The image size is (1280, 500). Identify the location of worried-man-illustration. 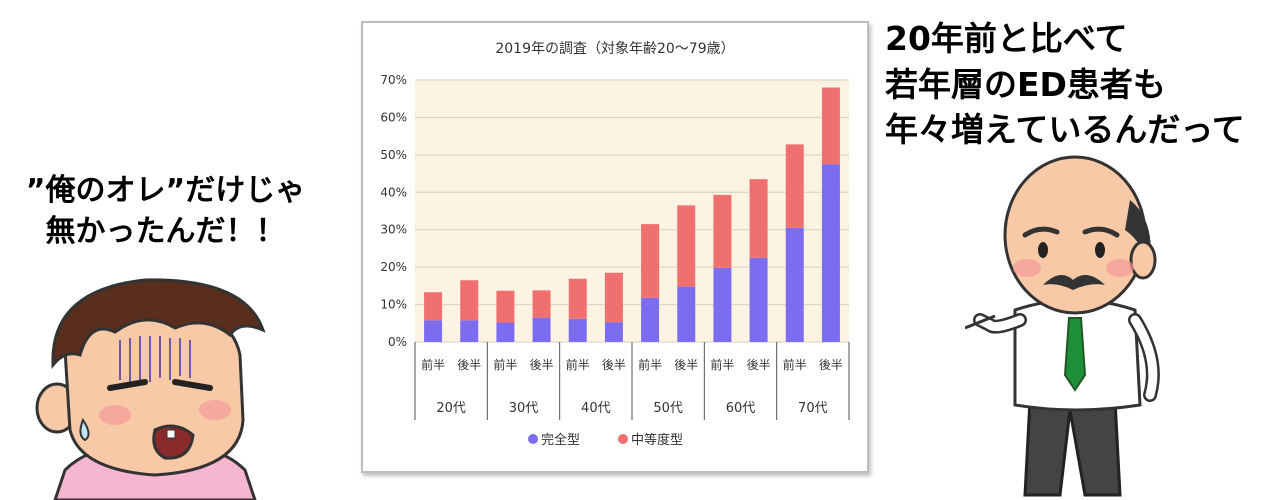
(150, 389).